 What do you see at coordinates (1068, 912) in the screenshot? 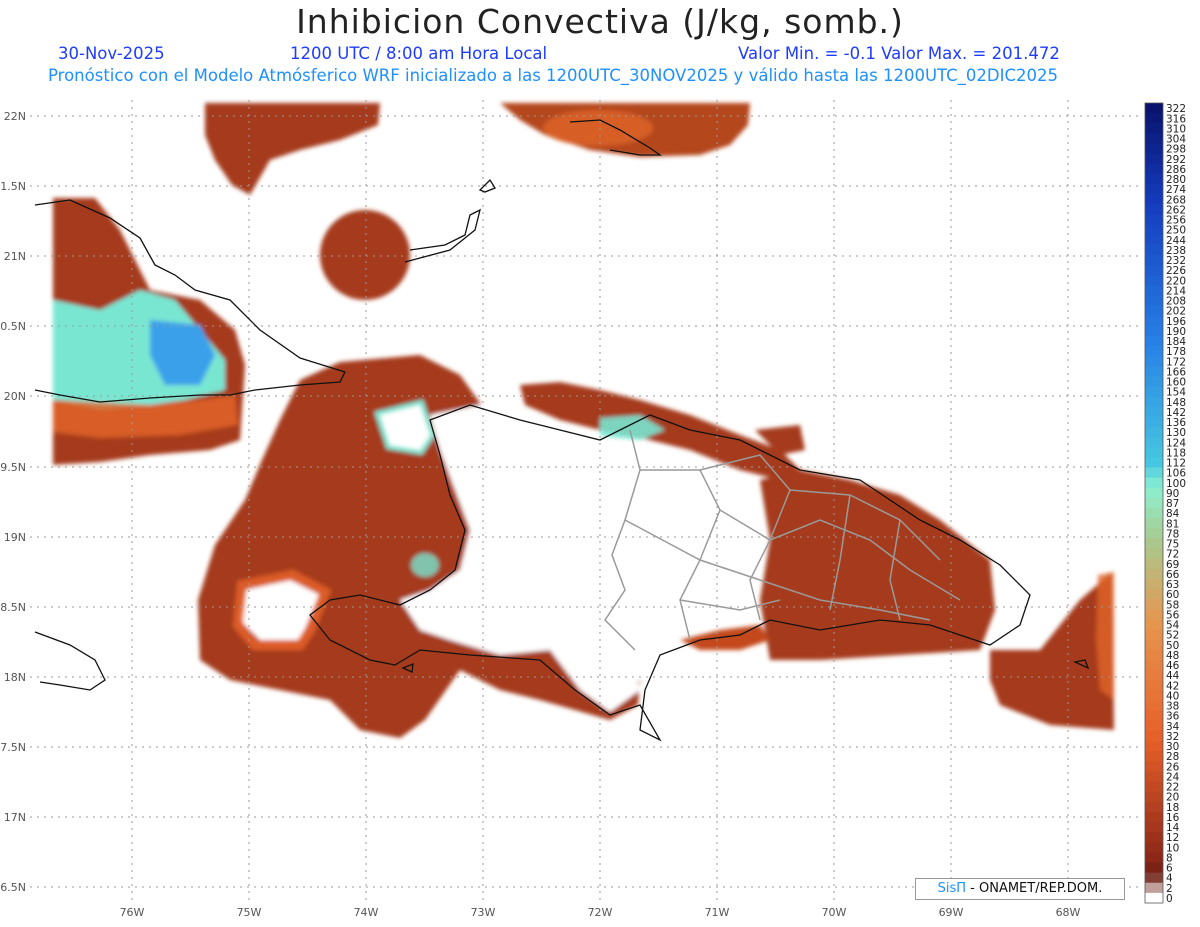
I see `lon-label: 68W` at bounding box center [1068, 912].